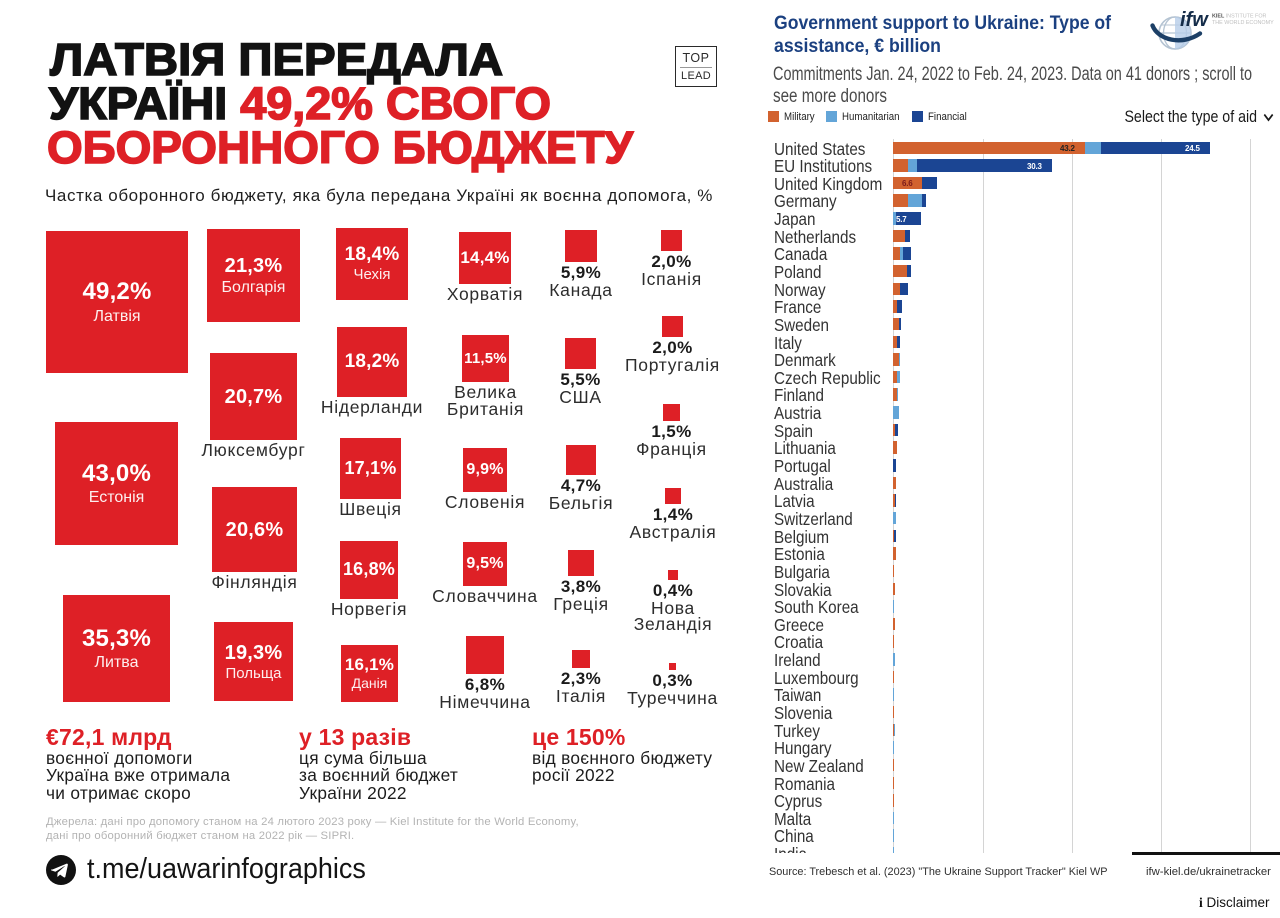 This screenshot has width=1280, height=918. Describe the element at coordinates (1243, 23) in the screenshot. I see `svg-text: THE WORLD ECONOMY` at that location.